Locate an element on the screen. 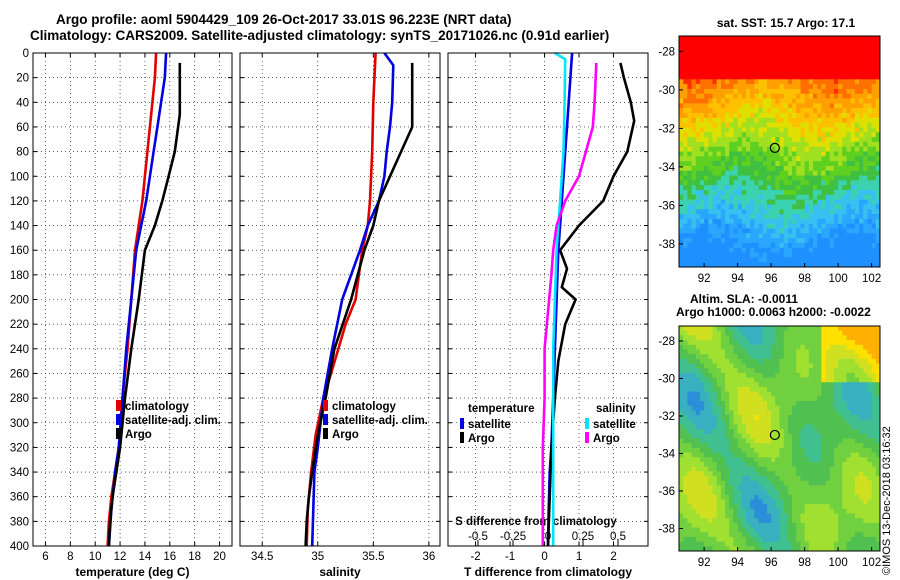 The image size is (900, 580). legend-swatch is located at coordinates (325, 433).